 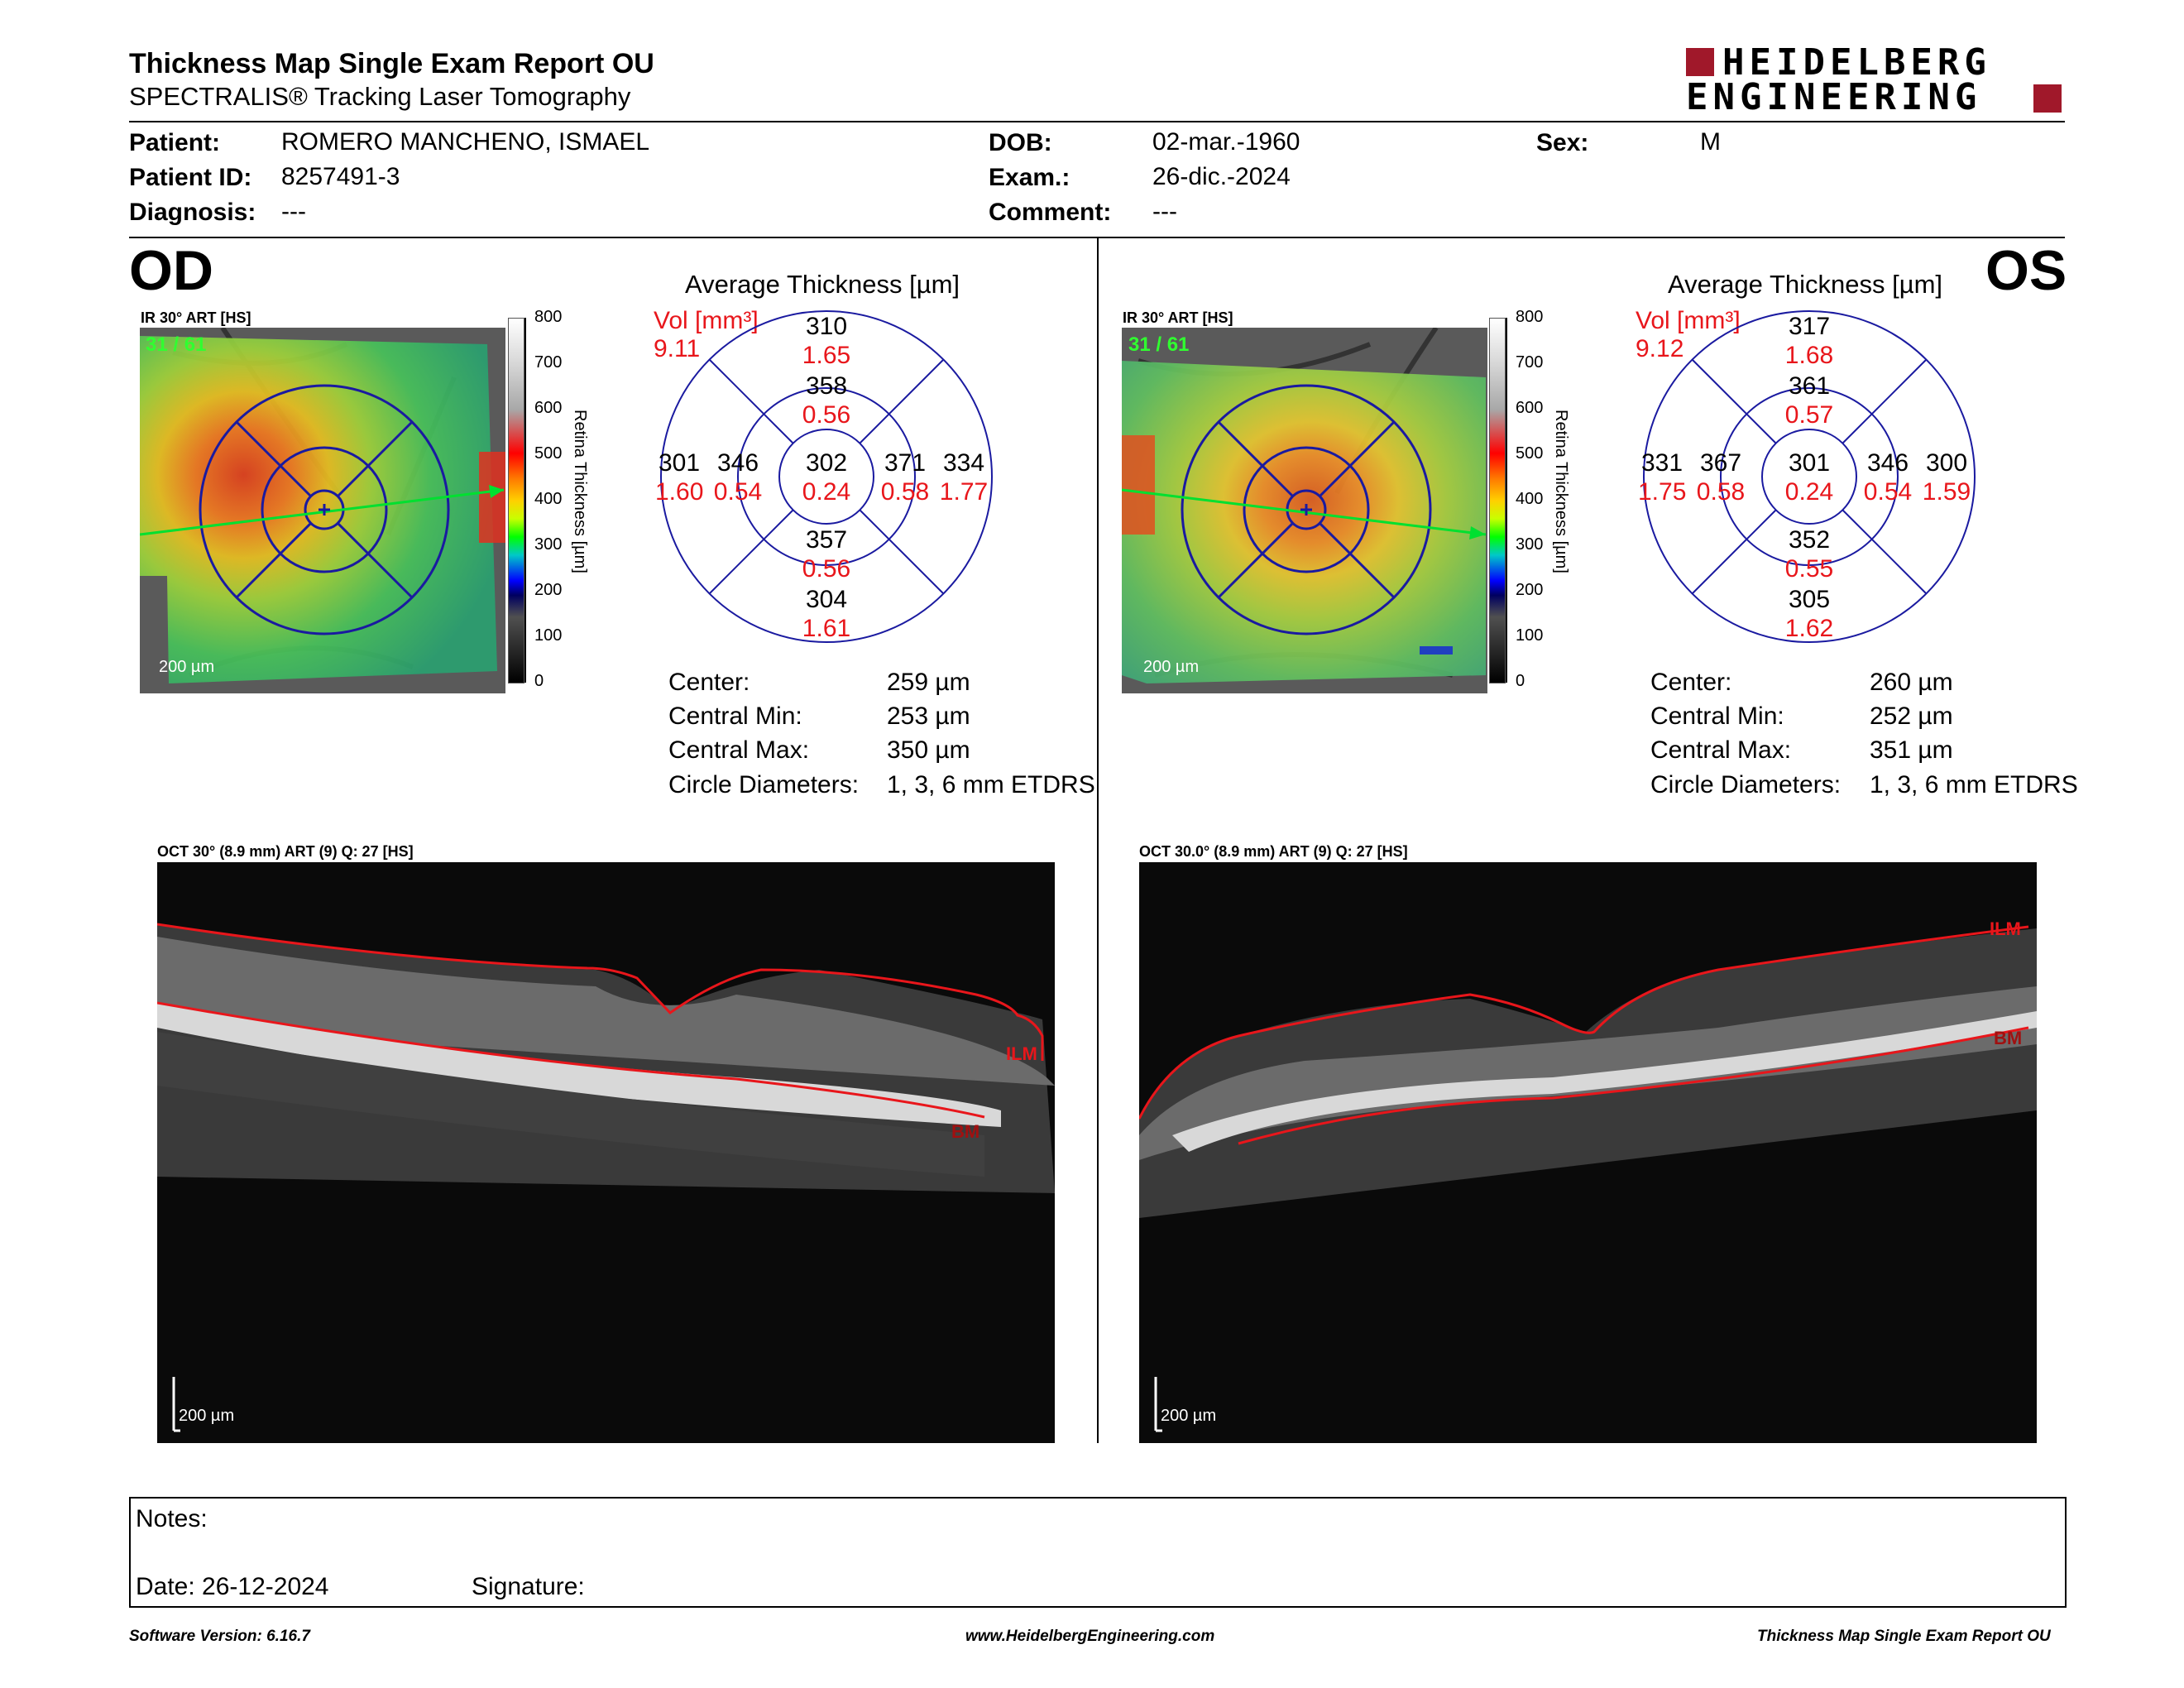 What do you see at coordinates (1717, 716) in the screenshot?
I see `os-min-label: Central Min:` at bounding box center [1717, 716].